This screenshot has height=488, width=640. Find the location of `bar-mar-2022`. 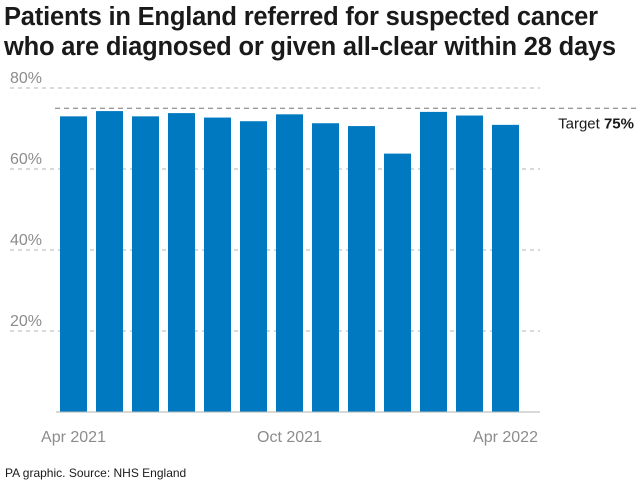

bar-mar-2022 is located at coordinates (469, 263).